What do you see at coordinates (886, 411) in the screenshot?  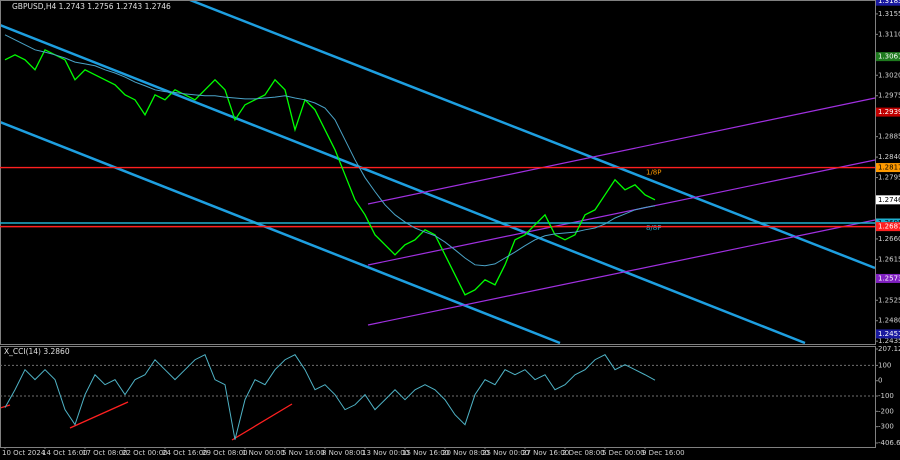 I see `y-tick-label: -200` at bounding box center [886, 411].